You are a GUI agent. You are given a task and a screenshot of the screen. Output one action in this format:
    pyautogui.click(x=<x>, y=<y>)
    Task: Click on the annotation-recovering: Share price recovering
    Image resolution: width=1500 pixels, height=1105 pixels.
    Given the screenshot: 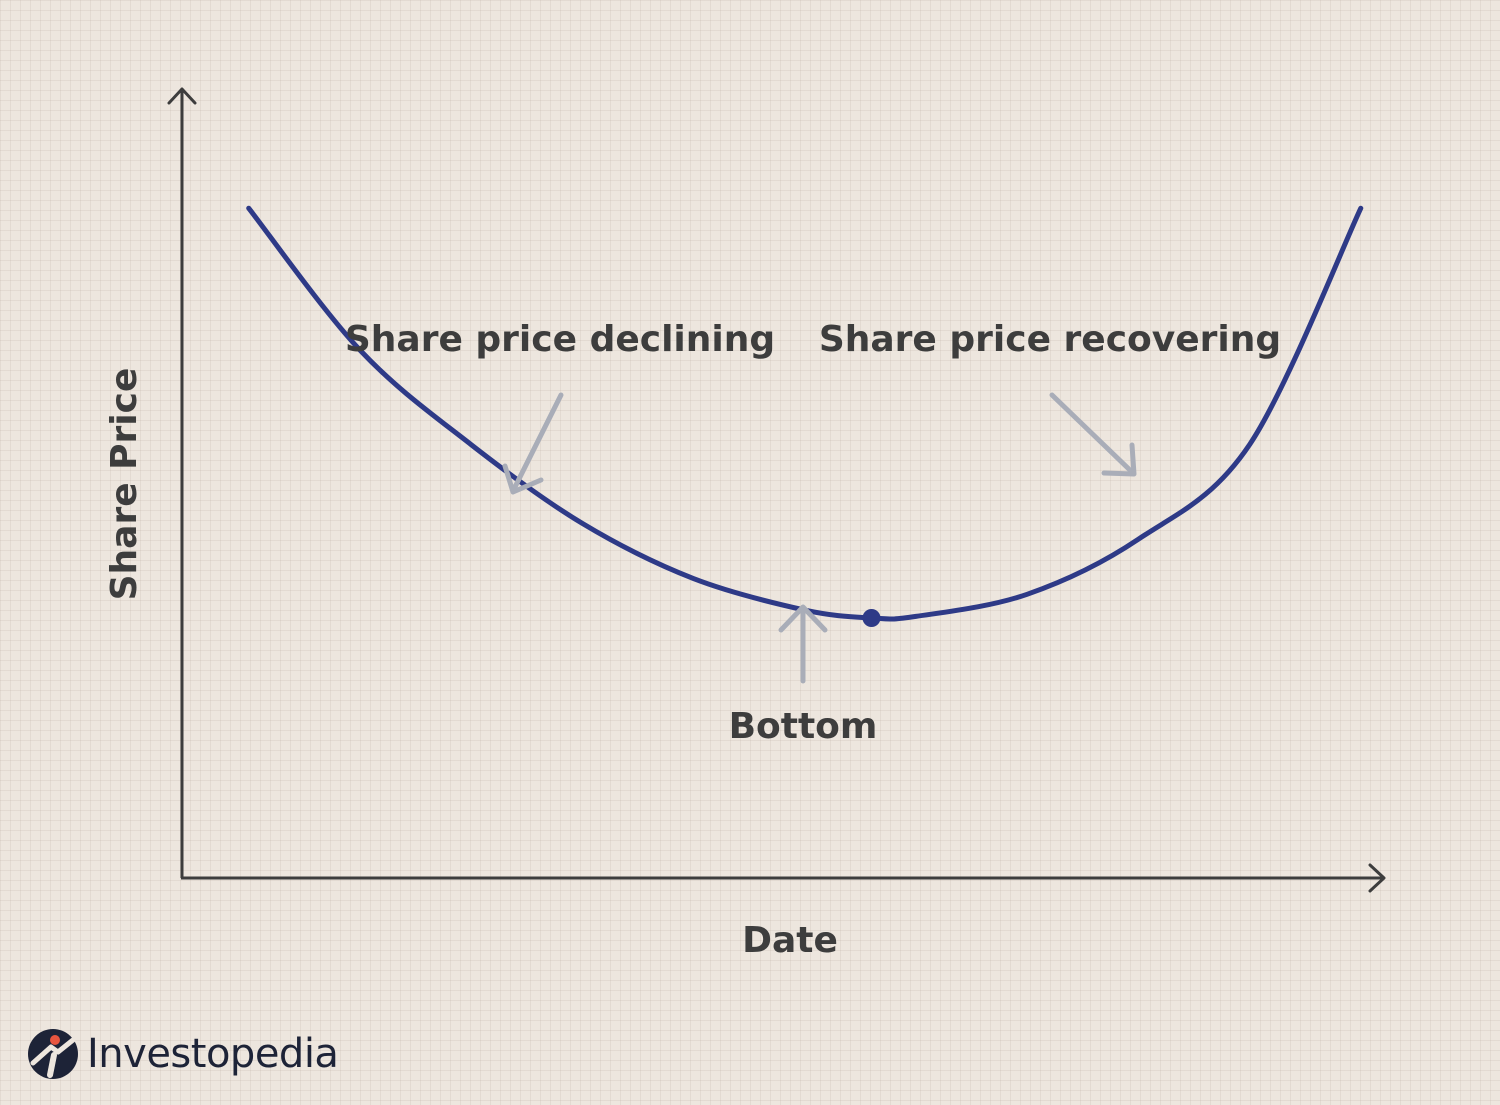 What is the action you would take?
    pyautogui.click(x=1050, y=339)
    